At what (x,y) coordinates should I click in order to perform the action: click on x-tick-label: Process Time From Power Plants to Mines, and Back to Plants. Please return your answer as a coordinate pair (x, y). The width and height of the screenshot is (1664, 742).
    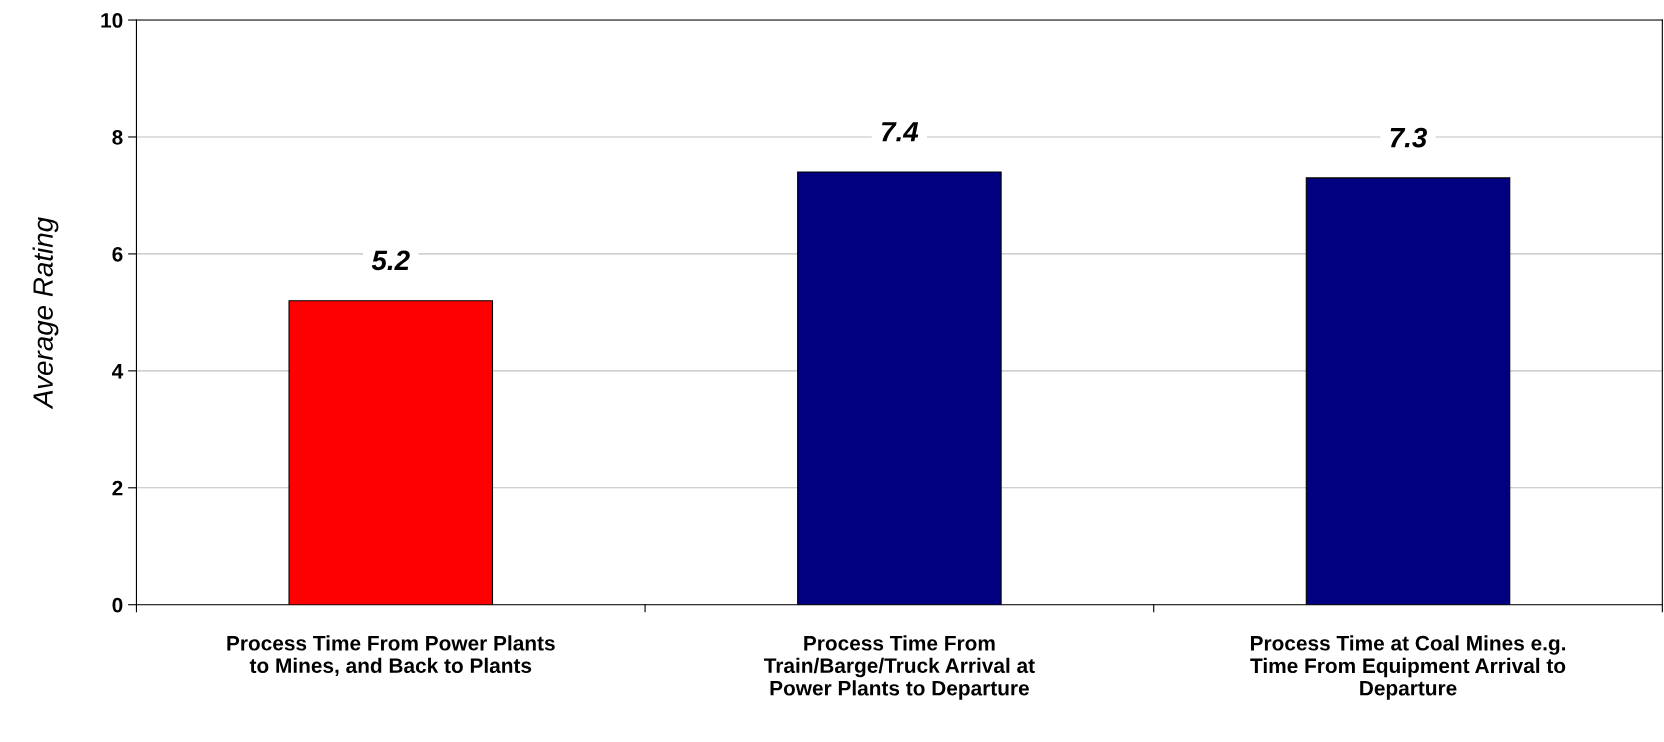
    Looking at the image, I should click on (391, 656).